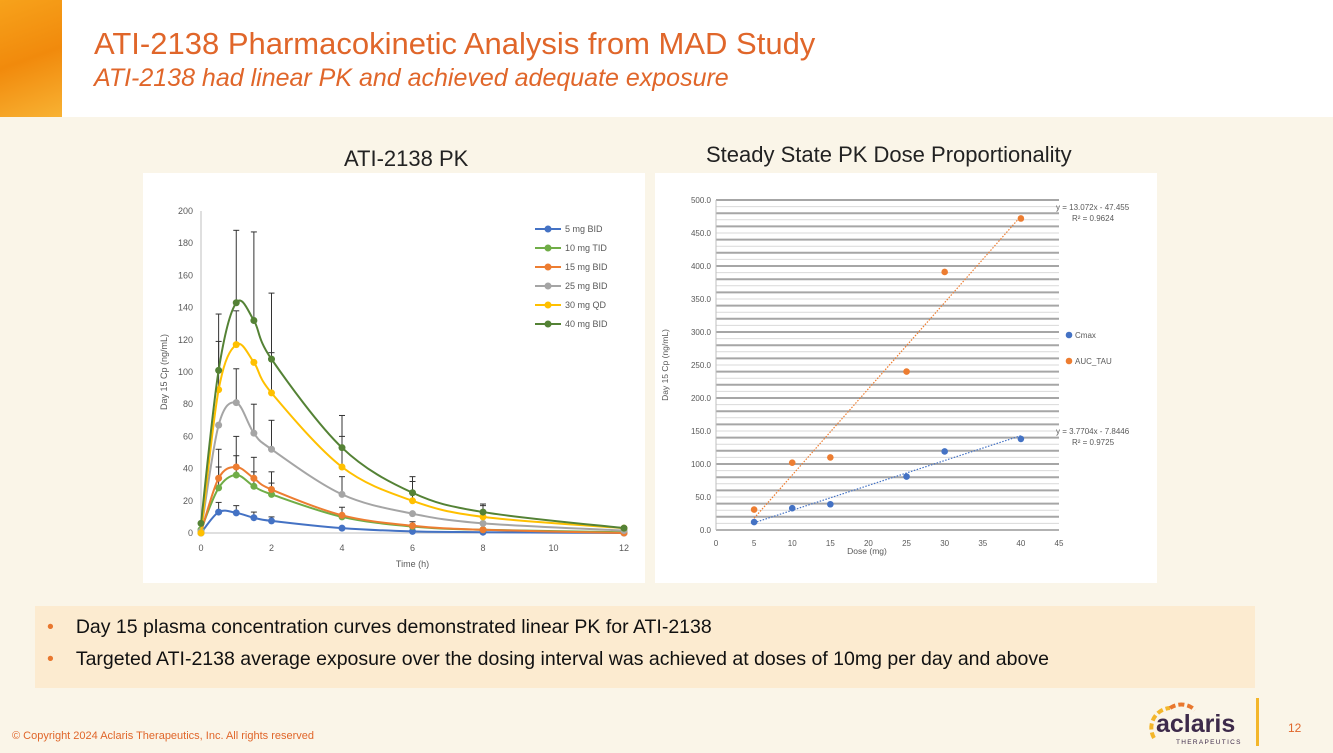  I want to click on x-tick-label: 45, so click(1059, 543).